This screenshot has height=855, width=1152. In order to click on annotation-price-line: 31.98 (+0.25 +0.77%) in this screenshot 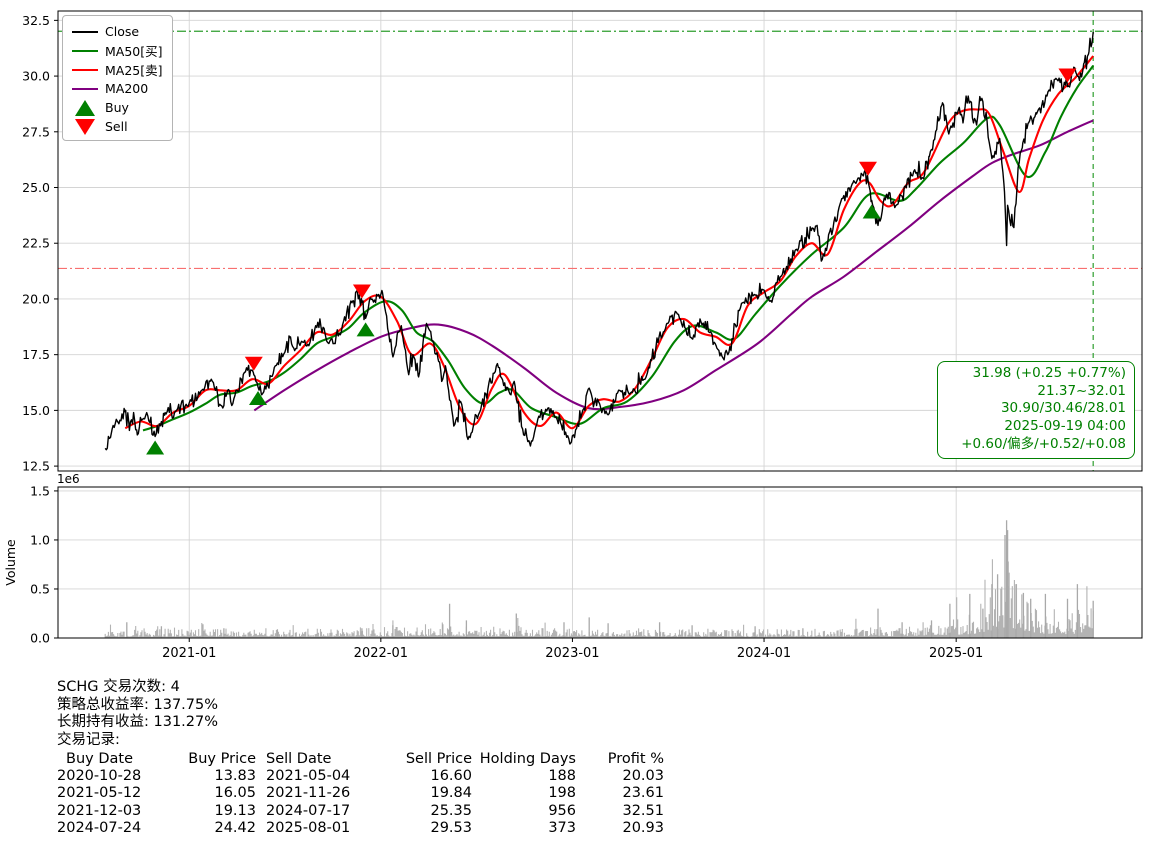, I will do `click(1049, 373)`.